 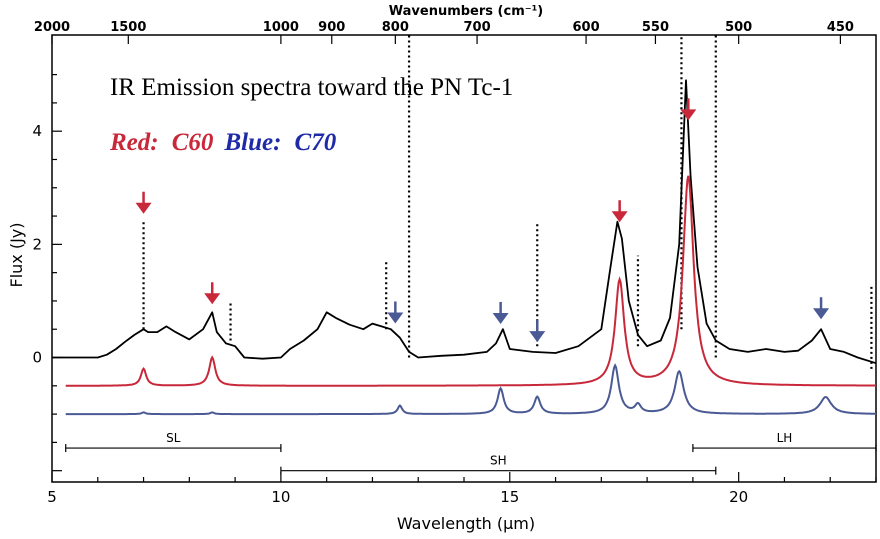 I want to click on top-tick-label: 500, so click(x=738, y=27).